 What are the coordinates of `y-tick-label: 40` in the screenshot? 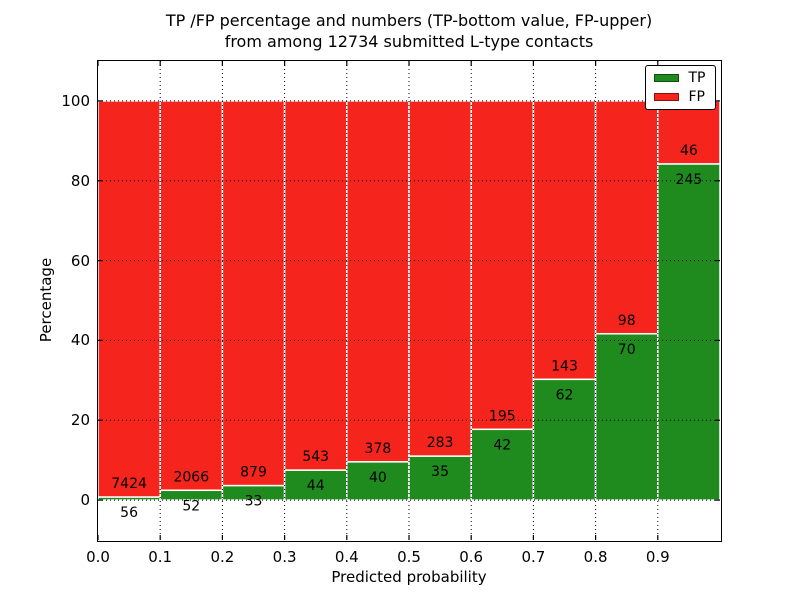 It's located at (80, 340).